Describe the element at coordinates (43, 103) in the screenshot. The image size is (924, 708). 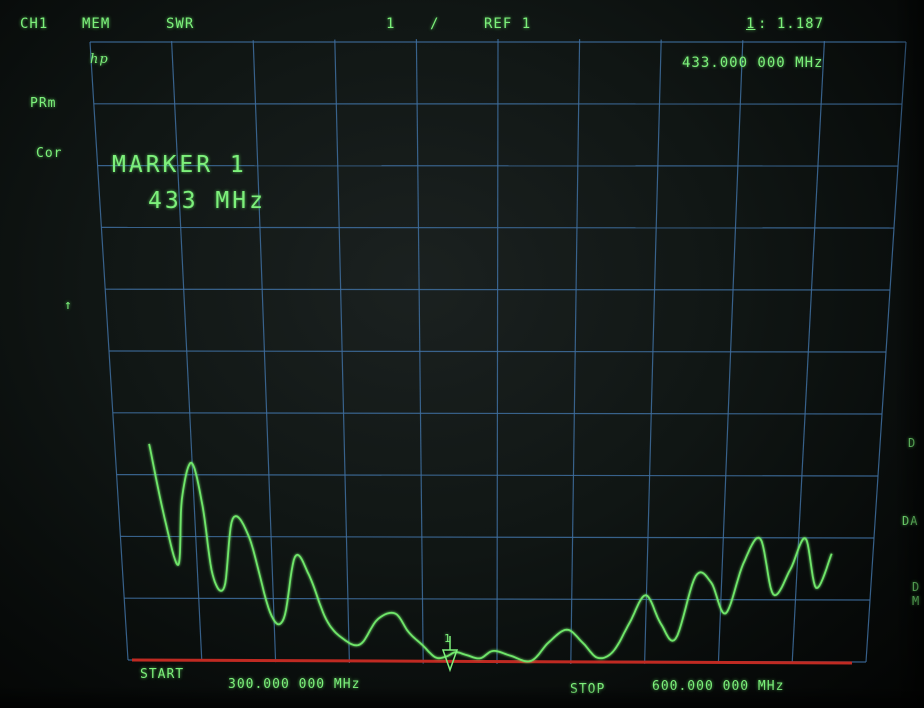
I see `power-ranging-annotation: PRm` at that location.